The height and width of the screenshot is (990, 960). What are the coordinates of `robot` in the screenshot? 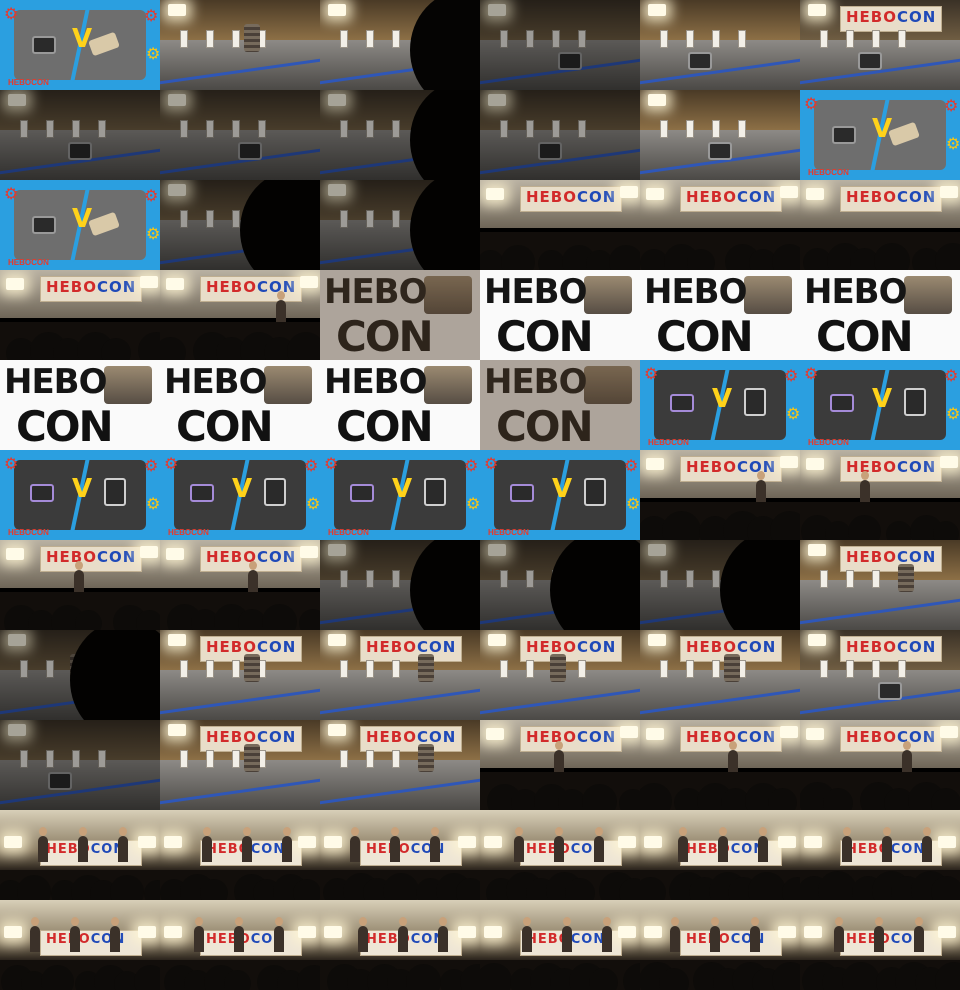 It's located at (250, 151).